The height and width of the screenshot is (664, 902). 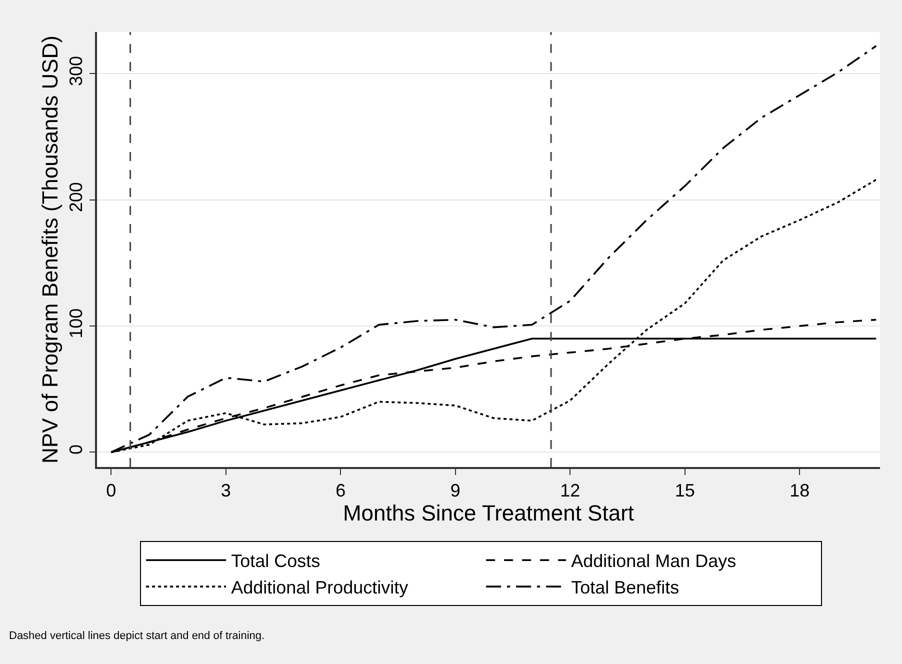 I want to click on y-tick-label: 300, so click(x=76, y=71).